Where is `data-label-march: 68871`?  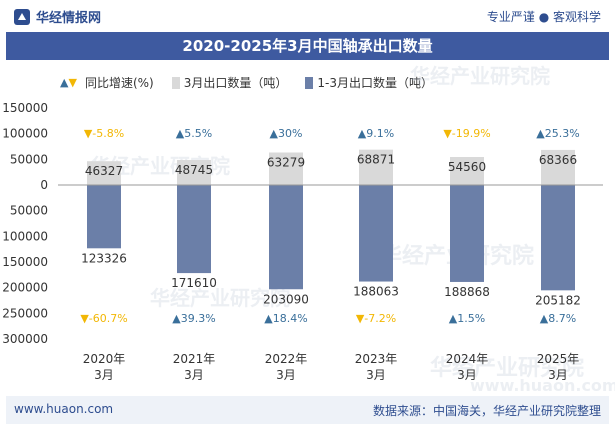
data-label-march: 68871 is located at coordinates (376, 160).